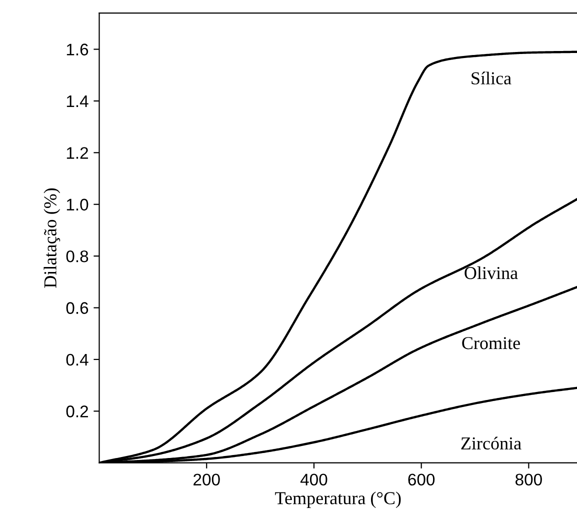 The image size is (577, 523). What do you see at coordinates (529, 480) in the screenshot?
I see `x-tick-label: 800` at bounding box center [529, 480].